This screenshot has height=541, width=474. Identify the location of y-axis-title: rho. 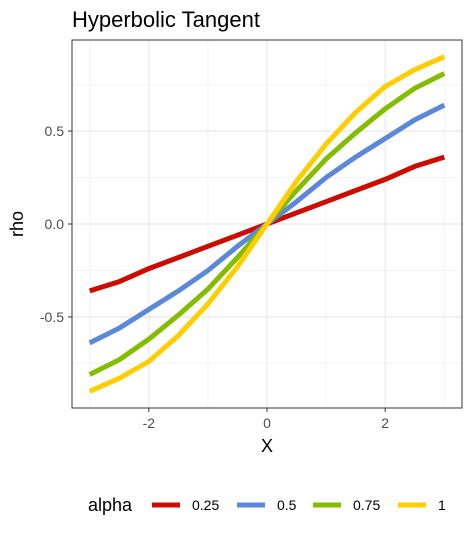
(17, 224).